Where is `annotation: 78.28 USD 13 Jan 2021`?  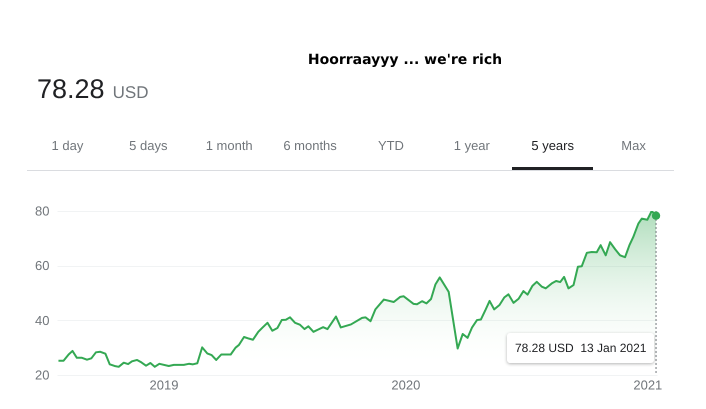
annotation: 78.28 USD 13 Jan 2021 is located at coordinates (580, 348).